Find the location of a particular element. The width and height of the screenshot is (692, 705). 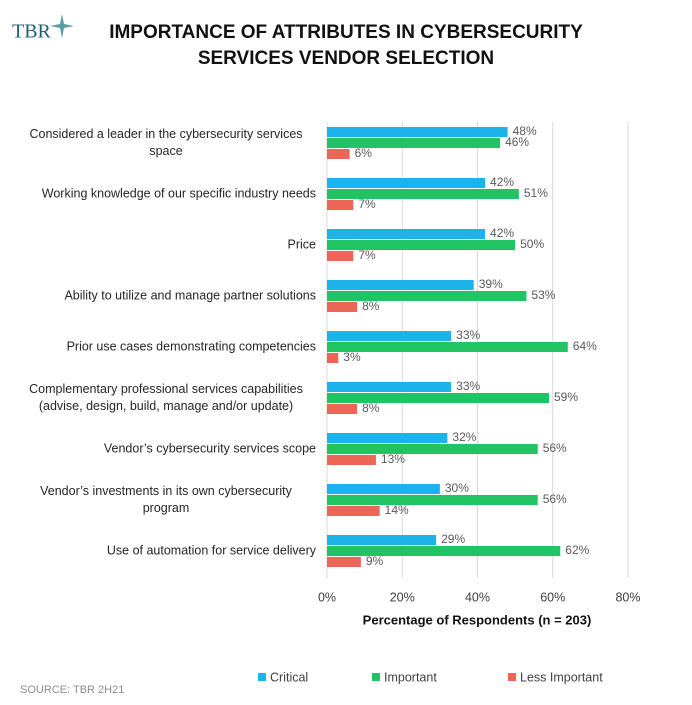

value-label: 29% is located at coordinates (453, 539).